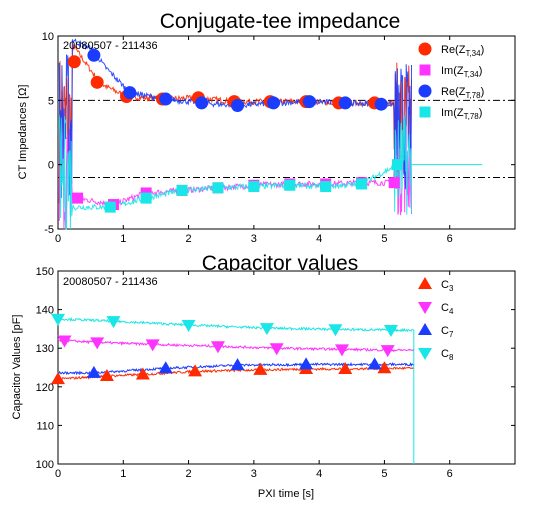 This screenshot has height=511, width=540. I want to click on legend-label: C3, so click(447, 286).